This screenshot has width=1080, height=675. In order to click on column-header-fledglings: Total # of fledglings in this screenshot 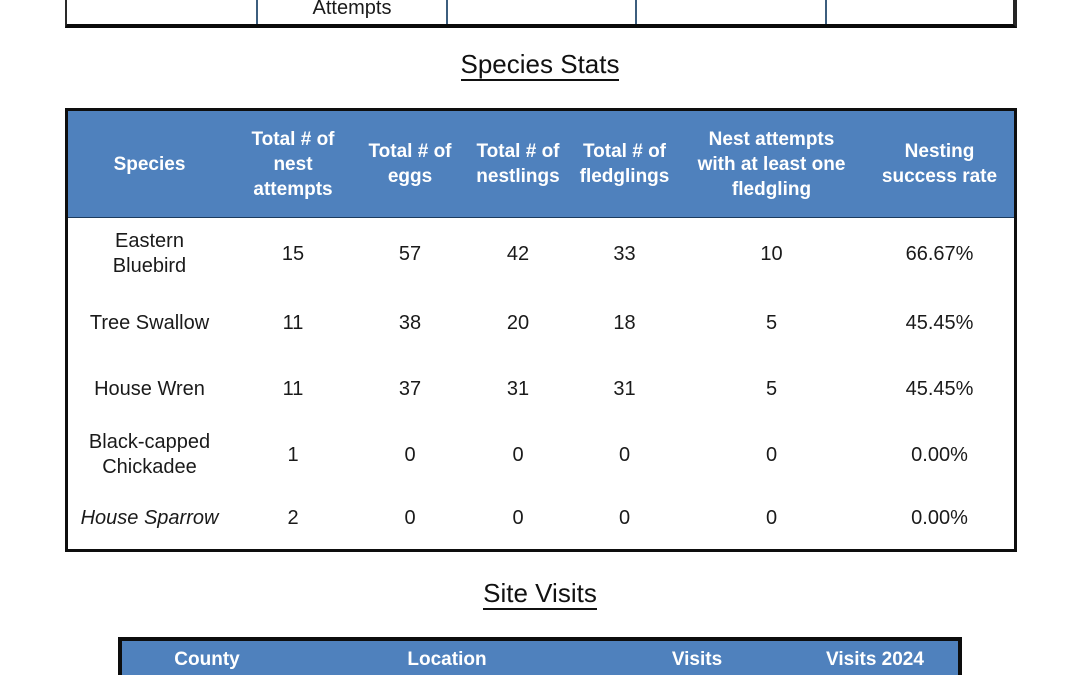, I will do `click(624, 164)`.